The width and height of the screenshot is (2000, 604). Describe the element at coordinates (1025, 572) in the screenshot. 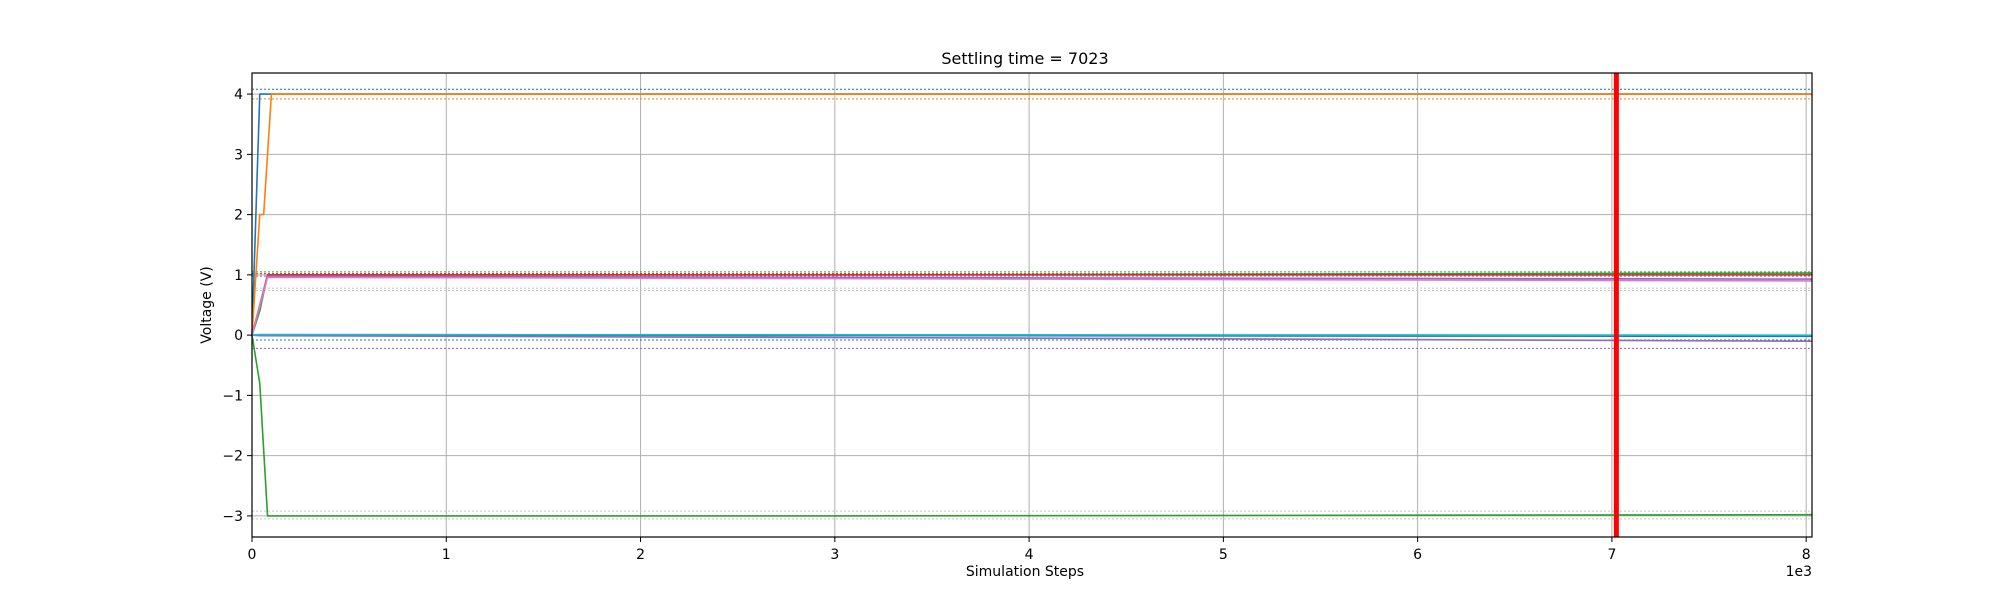

I see `x-axis-label: Simulation Steps` at that location.